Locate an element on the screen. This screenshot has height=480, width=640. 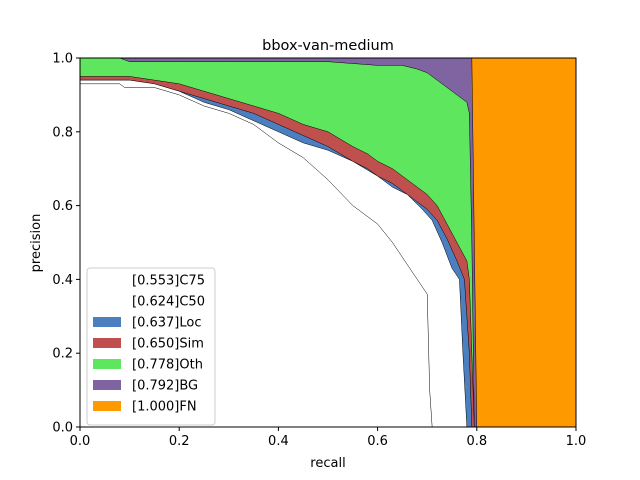
y-axis-label: precision is located at coordinates (36, 243).